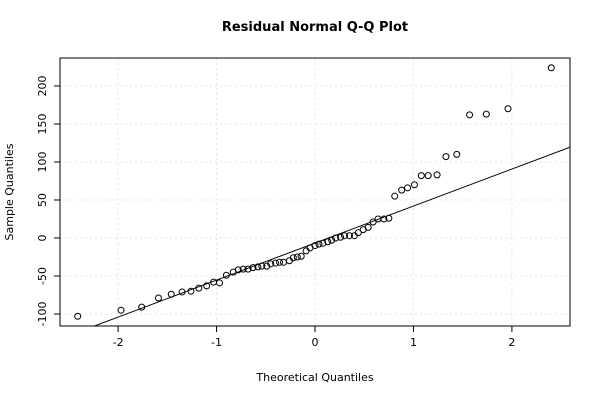 The height and width of the screenshot is (400, 599). I want to click on y-tick-label: 200, so click(42, 85).